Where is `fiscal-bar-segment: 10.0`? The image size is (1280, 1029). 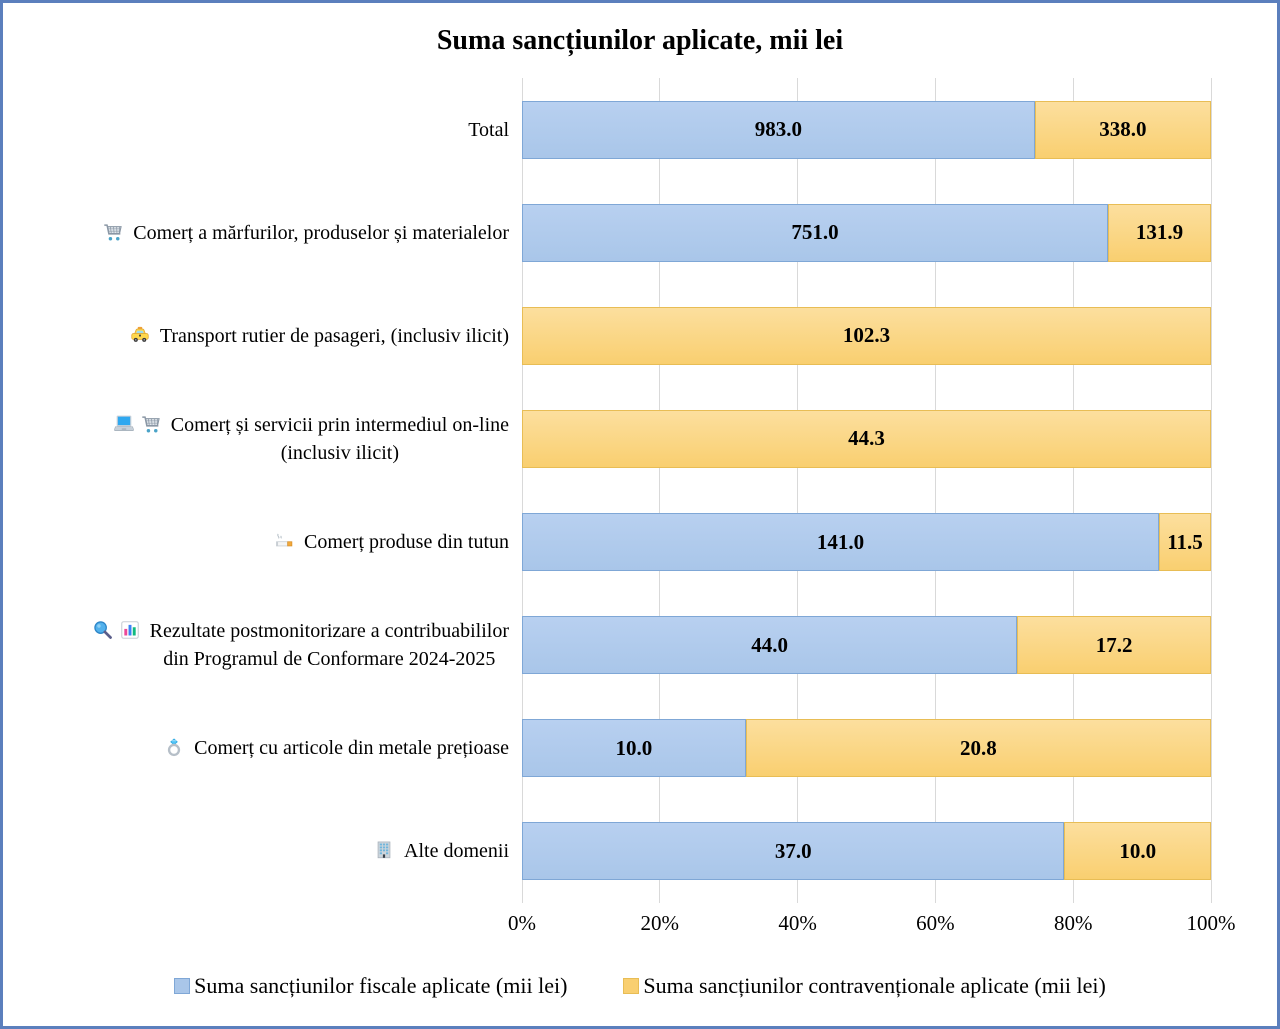 fiscal-bar-segment: 10.0 is located at coordinates (634, 748).